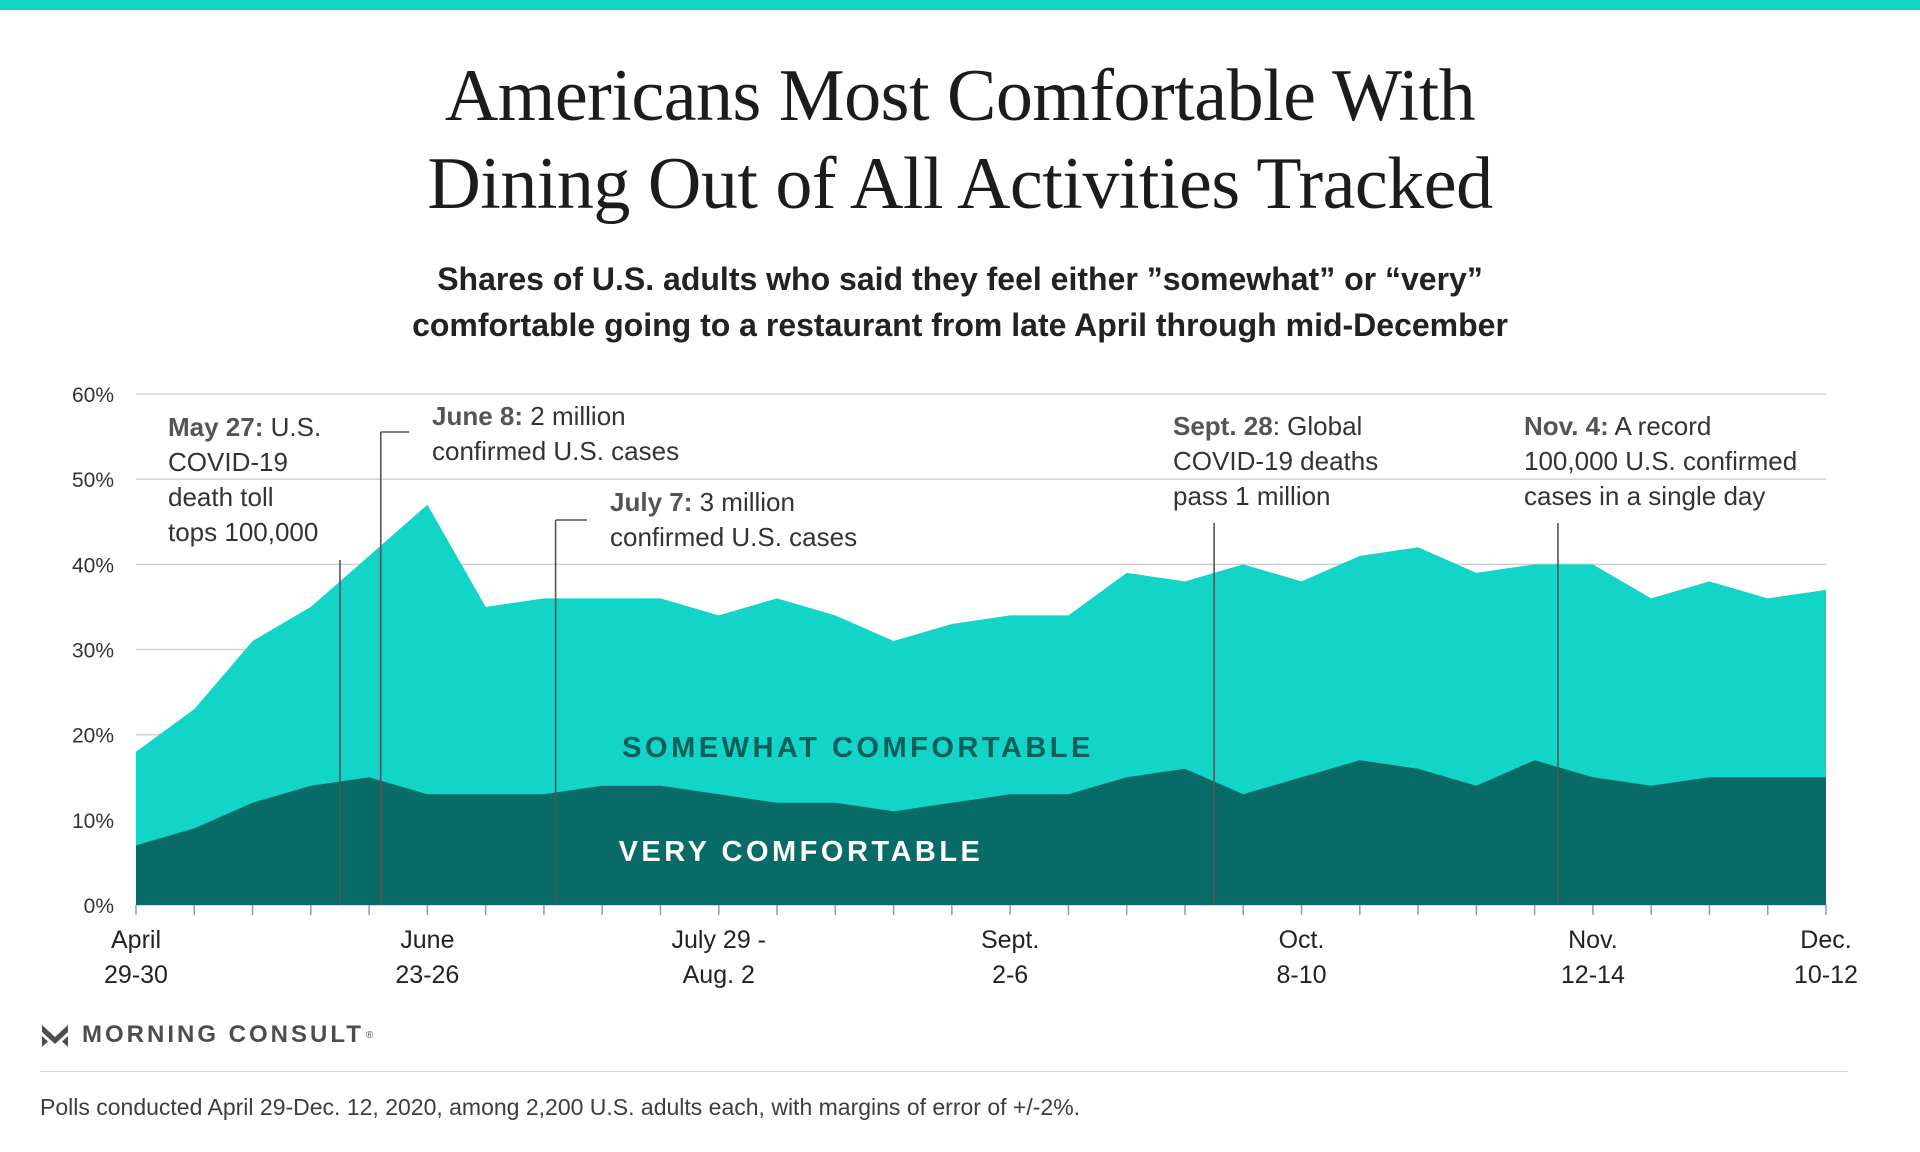 The height and width of the screenshot is (1152, 1920). Describe the element at coordinates (93, 736) in the screenshot. I see `y-tick-label: 20%` at that location.